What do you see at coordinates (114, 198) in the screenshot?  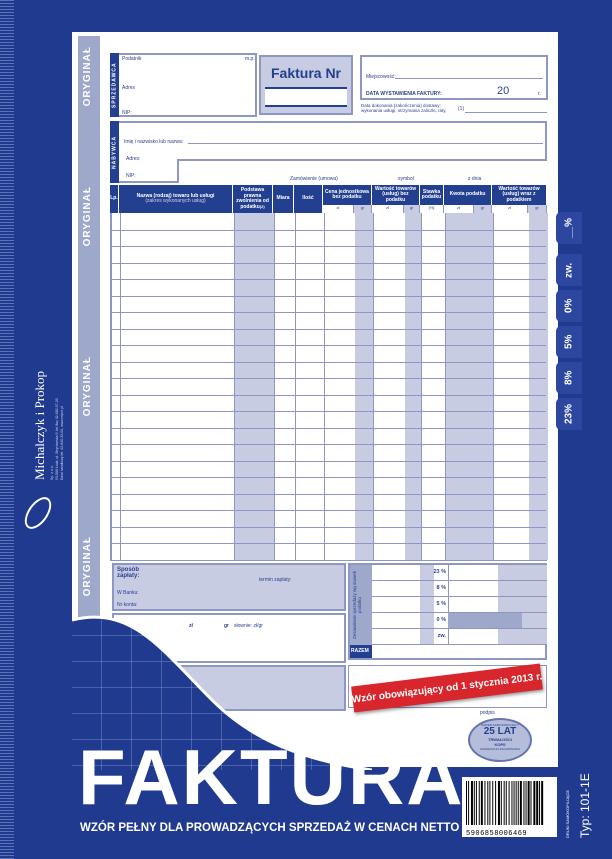 I see `column-header-text: Lp.` at bounding box center [114, 198].